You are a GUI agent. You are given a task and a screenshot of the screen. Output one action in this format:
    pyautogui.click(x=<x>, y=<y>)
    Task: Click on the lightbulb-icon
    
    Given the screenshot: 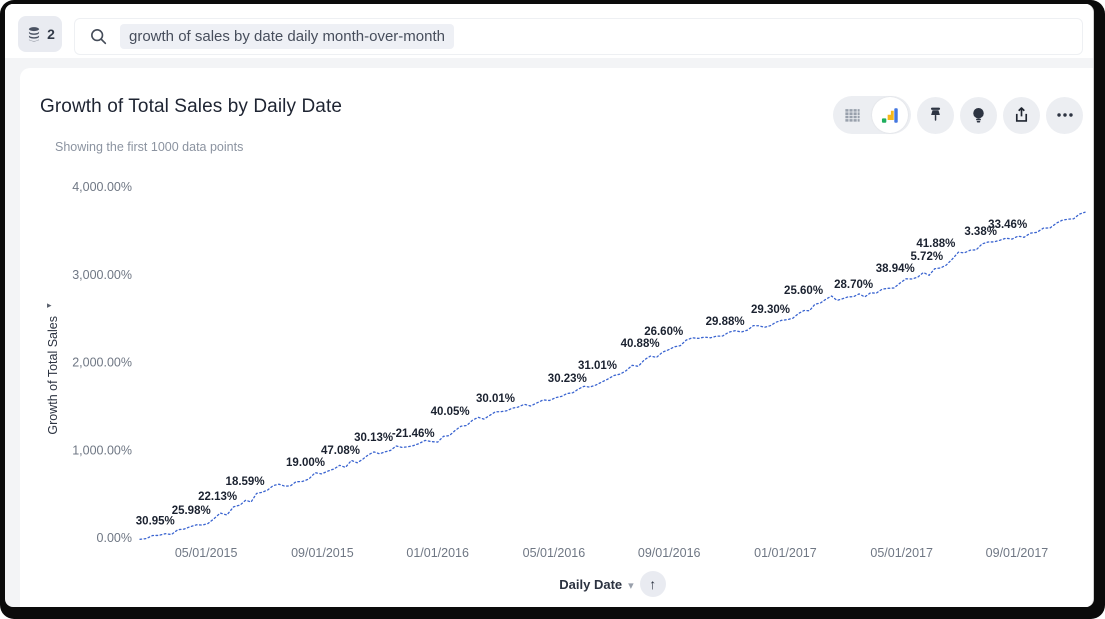 What is the action you would take?
    pyautogui.click(x=978, y=114)
    